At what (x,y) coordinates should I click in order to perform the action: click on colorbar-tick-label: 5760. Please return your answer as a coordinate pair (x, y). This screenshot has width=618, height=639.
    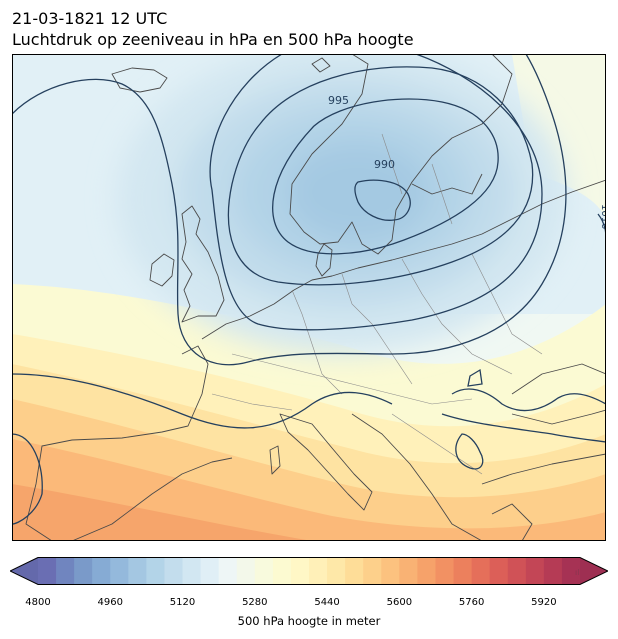
    Looking at the image, I should click on (471, 602).